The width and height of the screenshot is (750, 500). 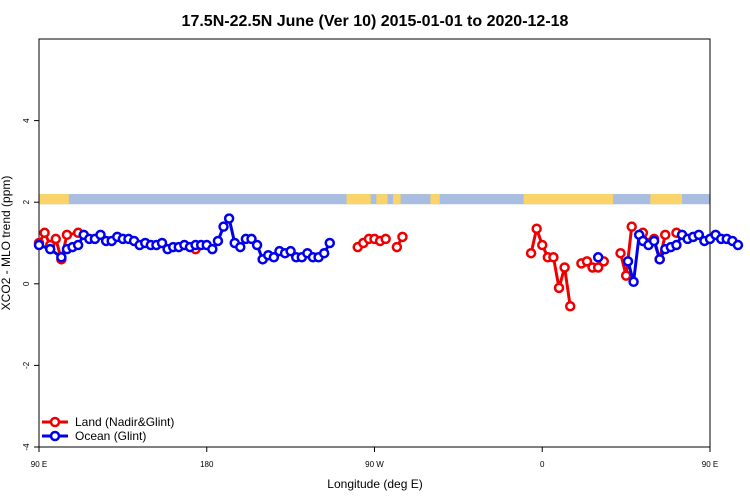 I want to click on land-ocean-strip, so click(x=374, y=199).